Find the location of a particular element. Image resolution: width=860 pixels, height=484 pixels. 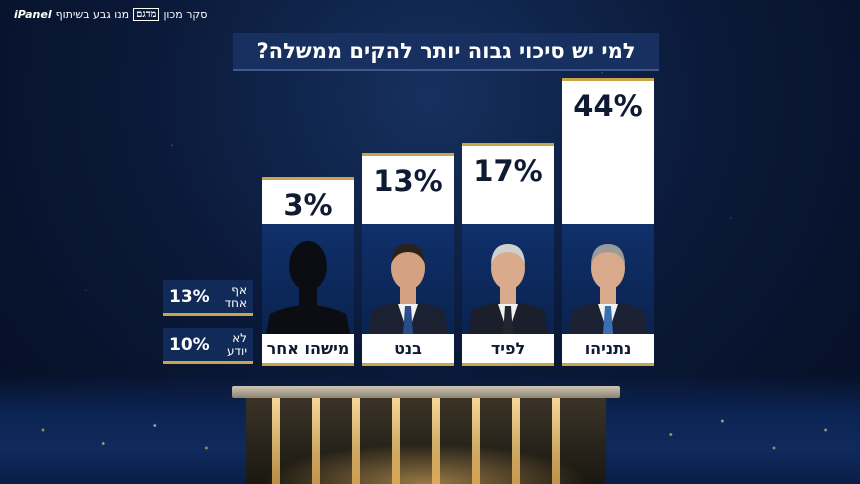

side-stat-label: אף אחד is located at coordinates (235, 296).